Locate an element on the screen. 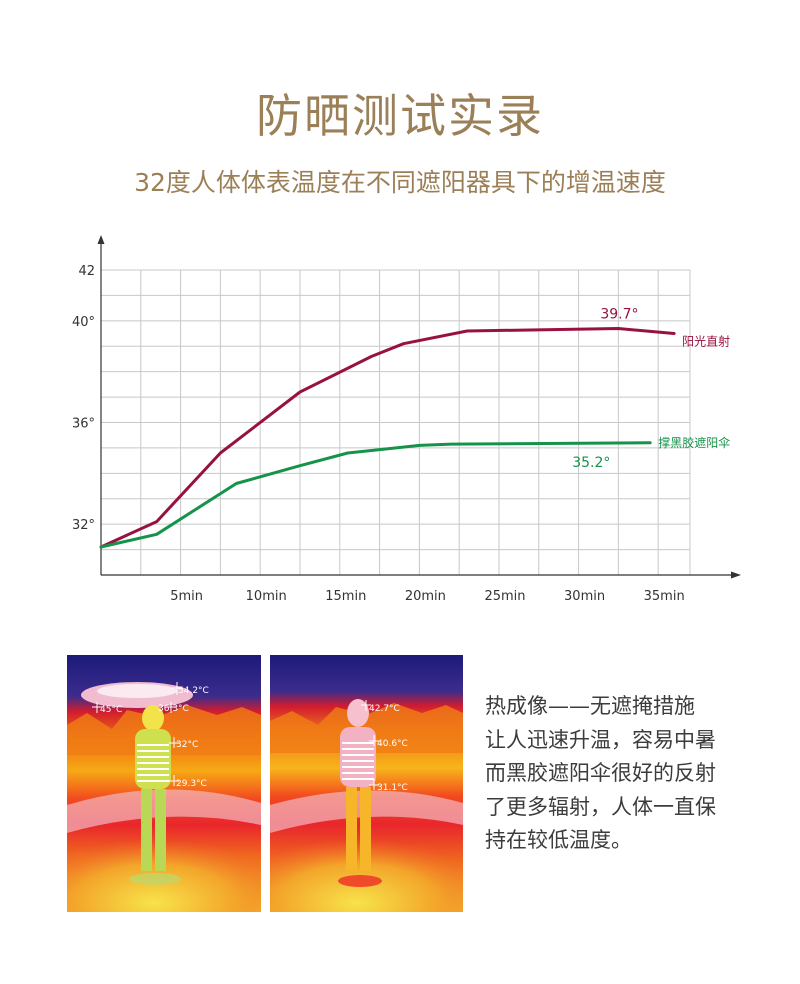  page-title: 防晒测试实录 is located at coordinates (400, 116).